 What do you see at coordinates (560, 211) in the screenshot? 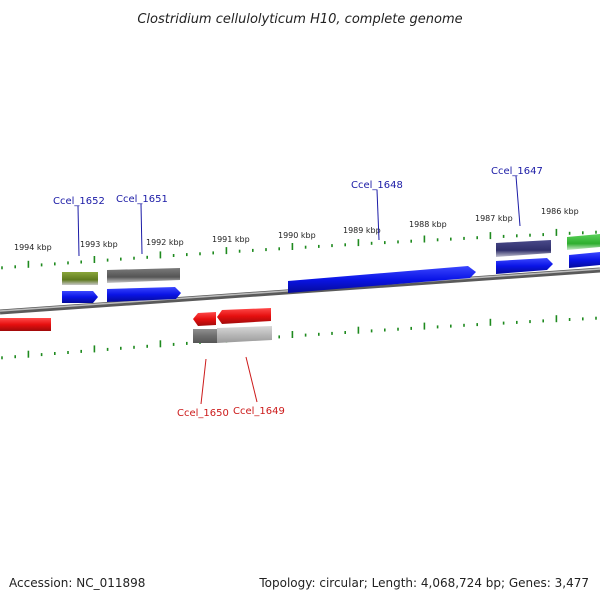
I see `scale-label-1986: 1986 kbp` at bounding box center [560, 211].